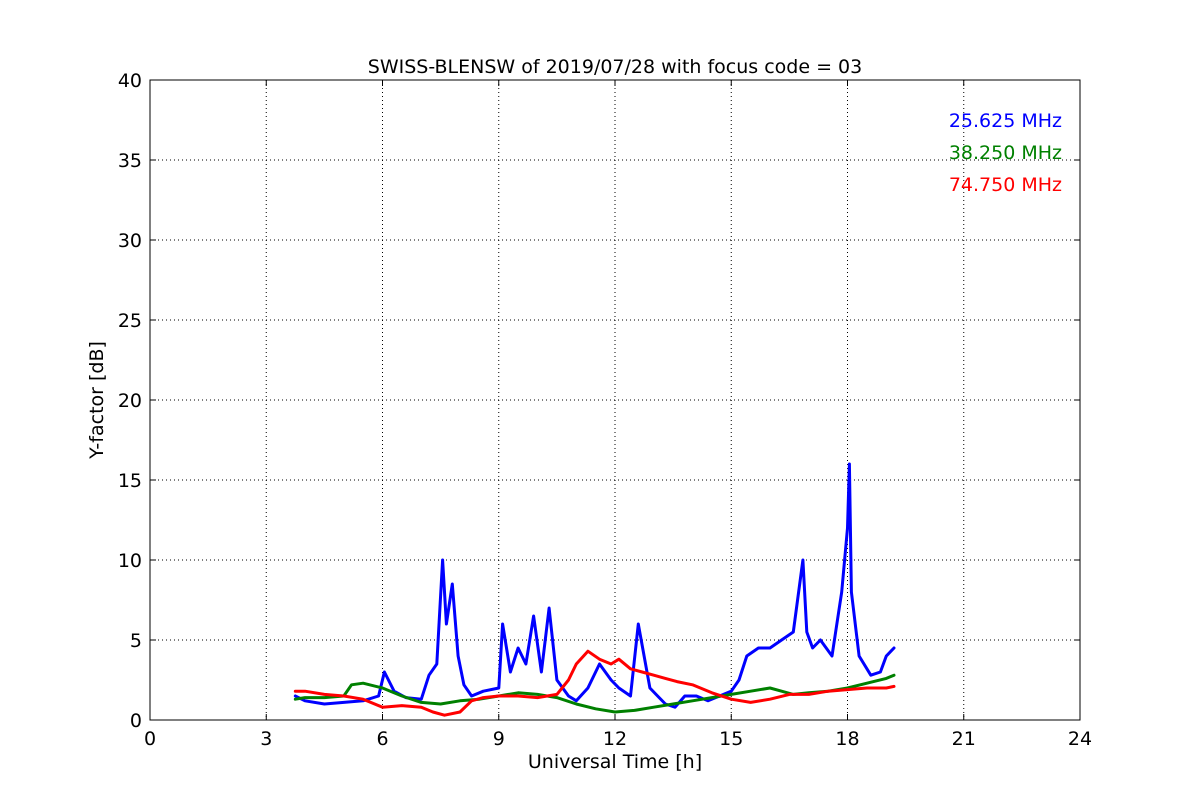 The width and height of the screenshot is (1200, 800). What do you see at coordinates (130, 241) in the screenshot?
I see `y-tick-label: 30` at bounding box center [130, 241].